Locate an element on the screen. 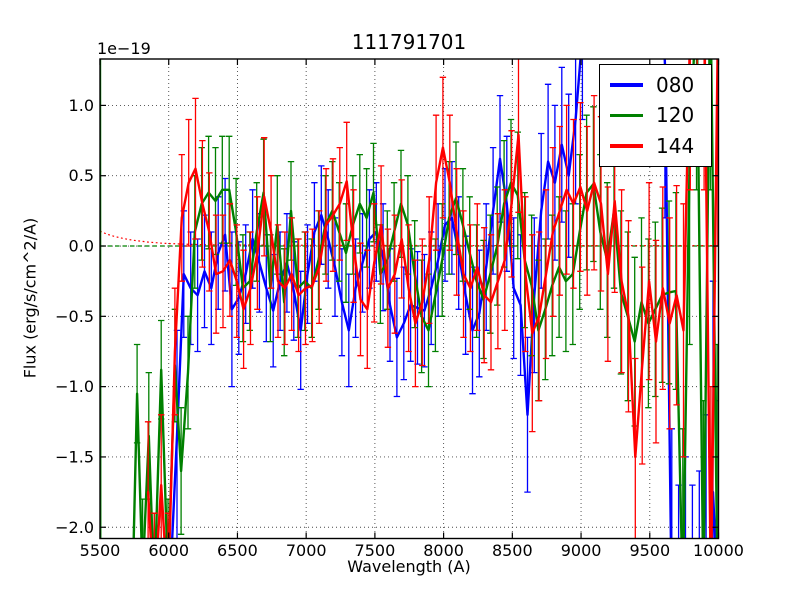 The image size is (800, 600). legend-item-080: 080 is located at coordinates (655, 85).